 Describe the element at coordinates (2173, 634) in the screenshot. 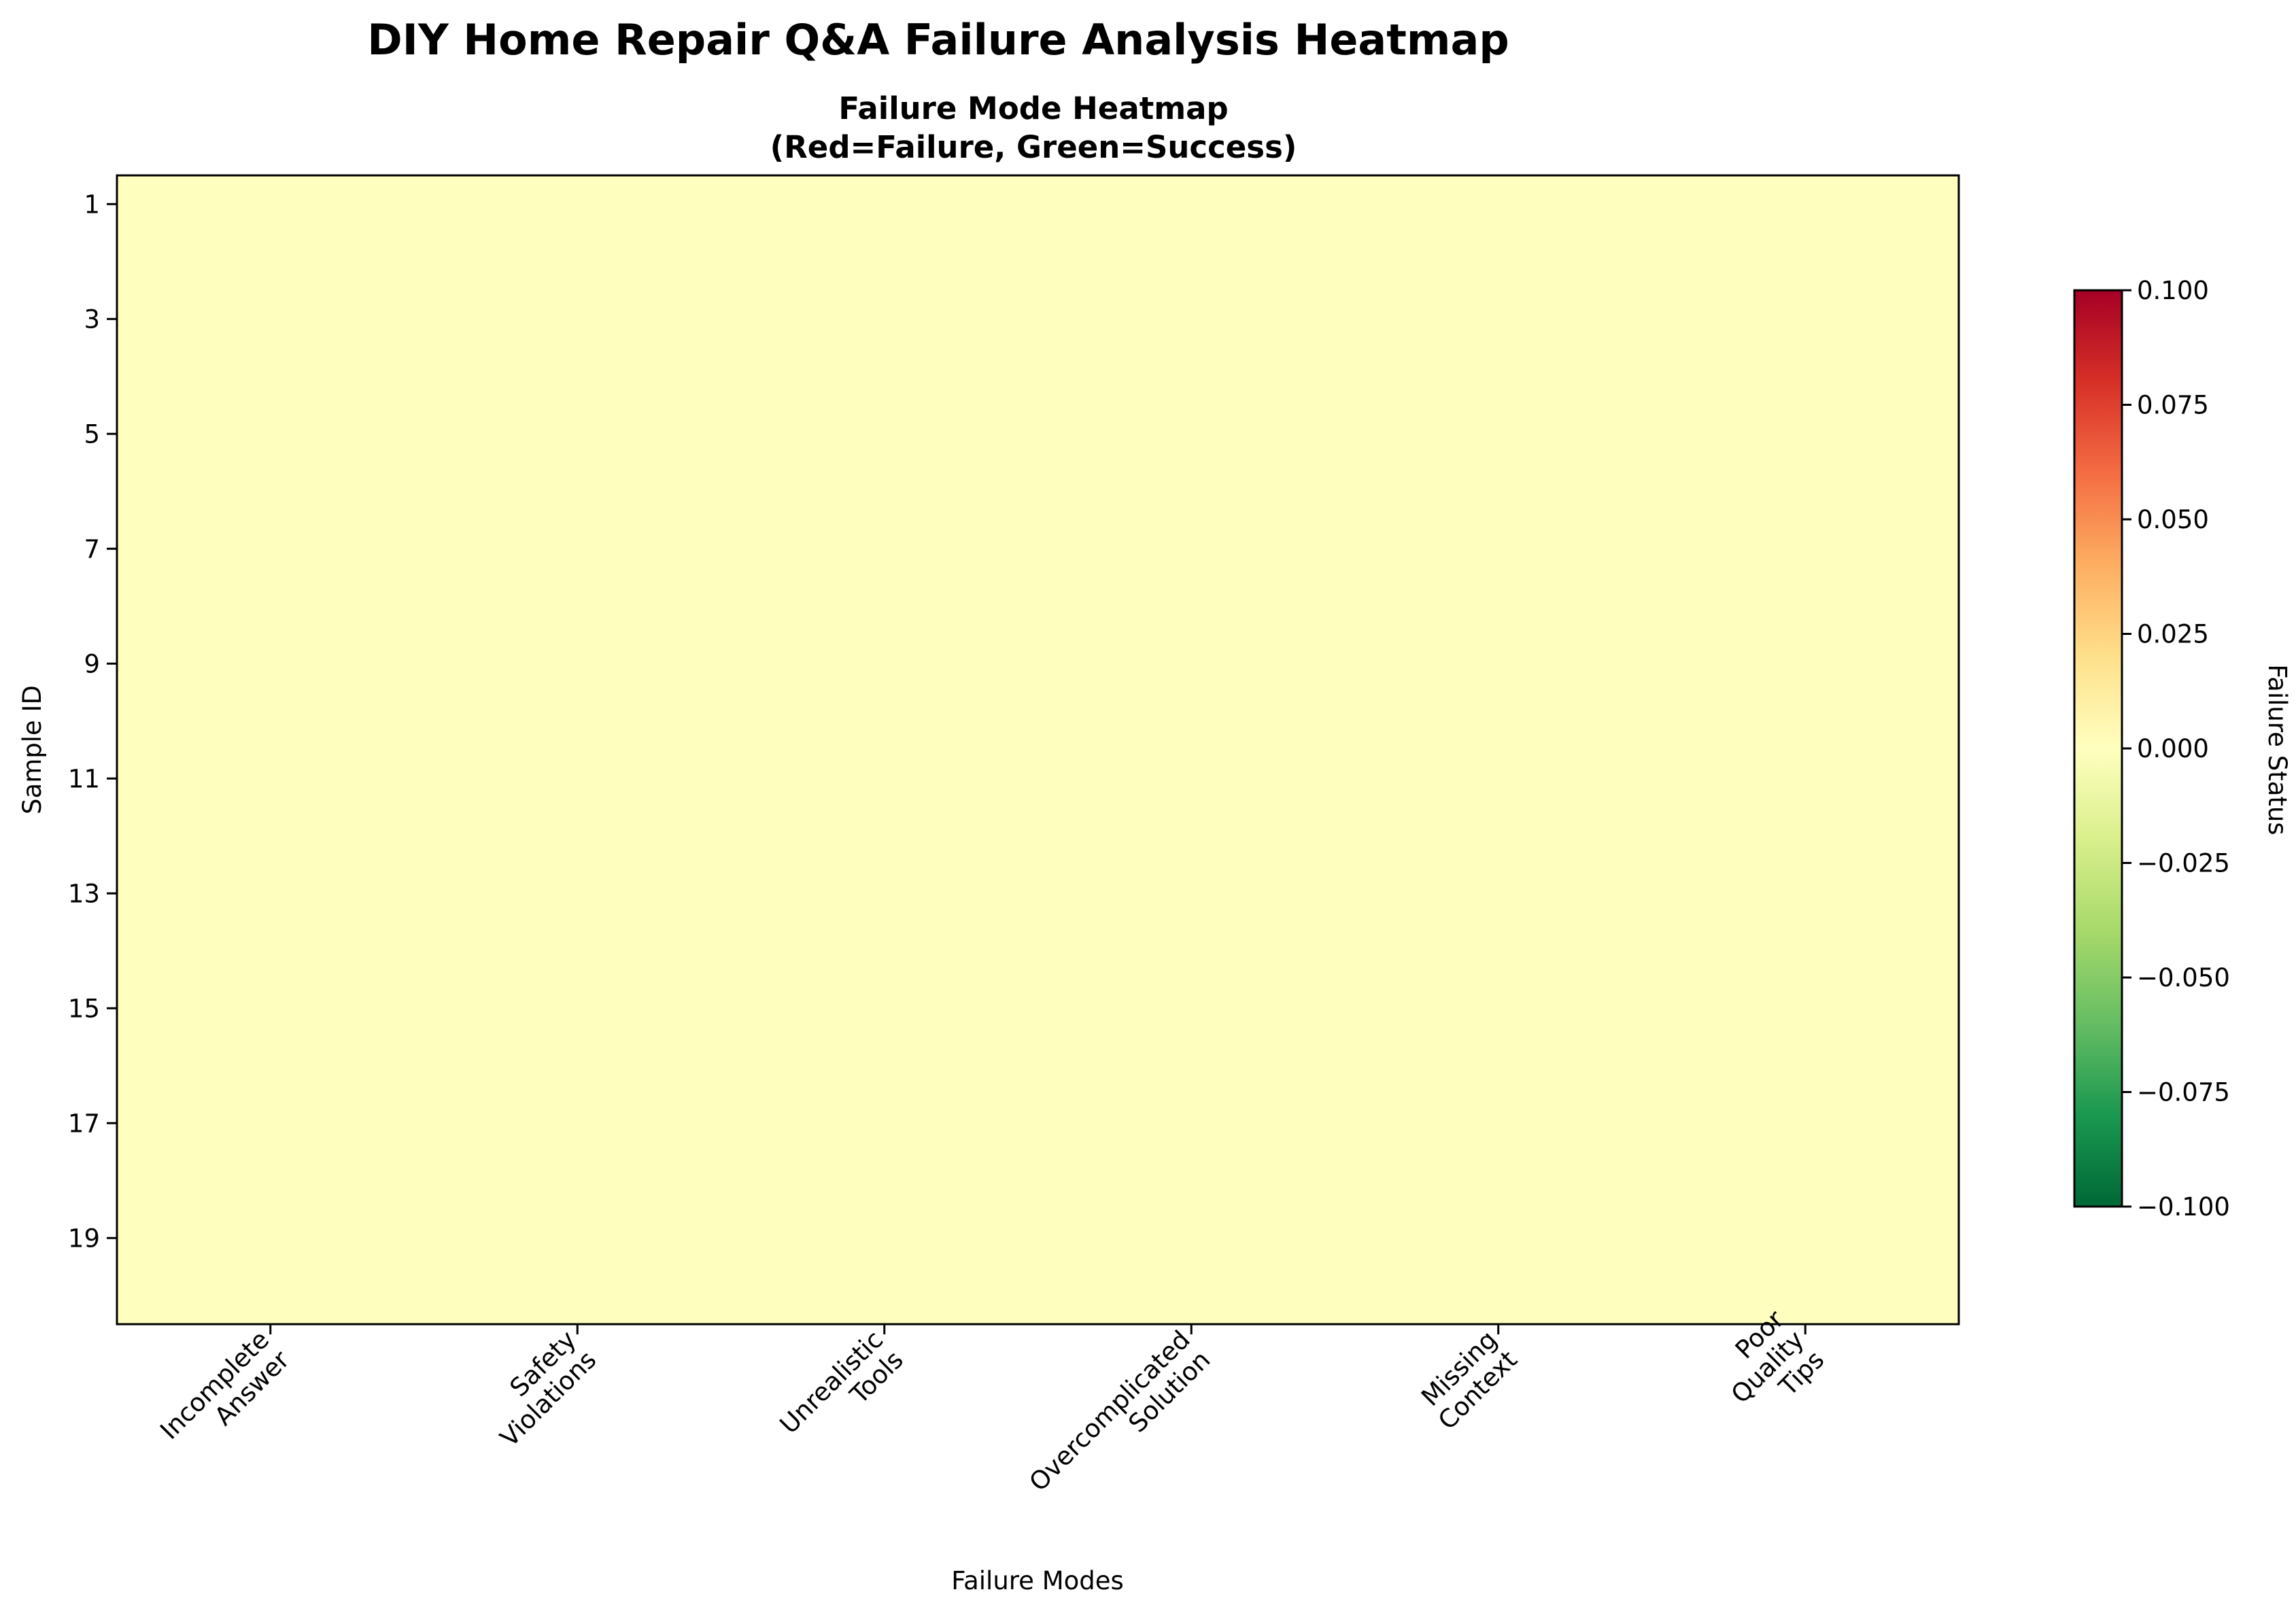

I see `colorbar-tick-label: 0.025` at that location.